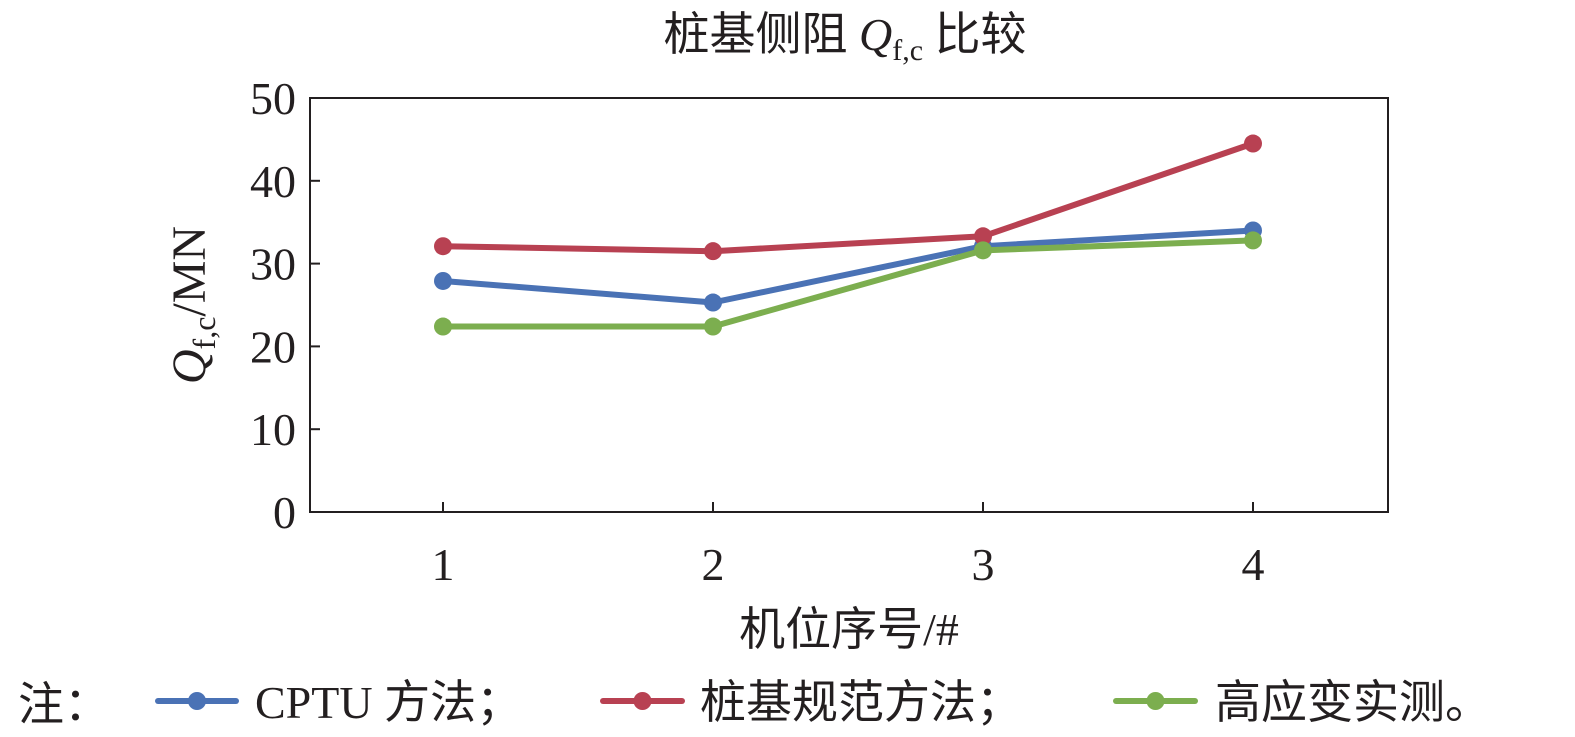  Describe the element at coordinates (861, 702) in the screenshot. I see `legend-label: 桩基规范方法；` at that location.